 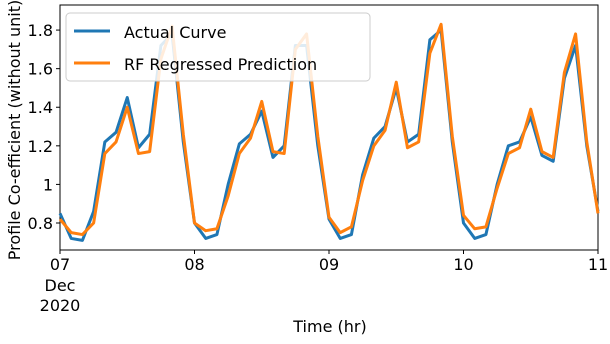 What do you see at coordinates (14, 130) in the screenshot?
I see `y-axis-label: Profile Co-efficient (without unit)` at bounding box center [14, 130].